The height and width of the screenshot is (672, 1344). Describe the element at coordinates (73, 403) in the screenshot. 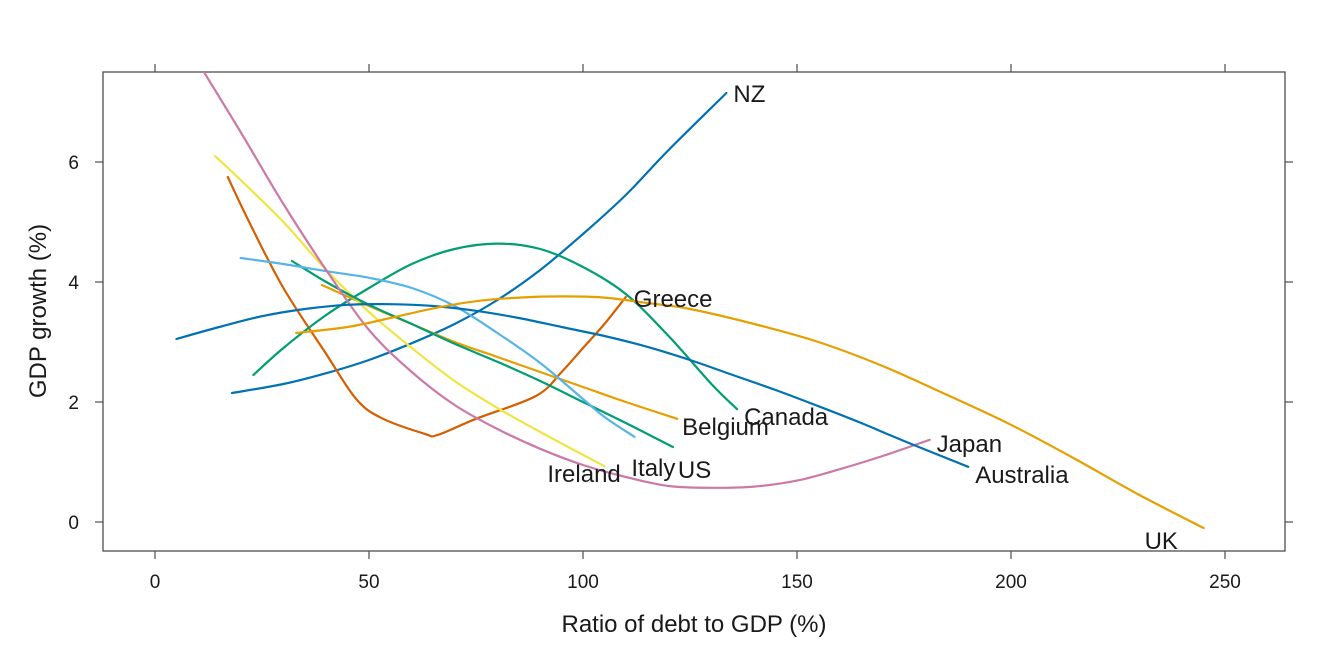

I see `y-tick-label: 2` at that location.